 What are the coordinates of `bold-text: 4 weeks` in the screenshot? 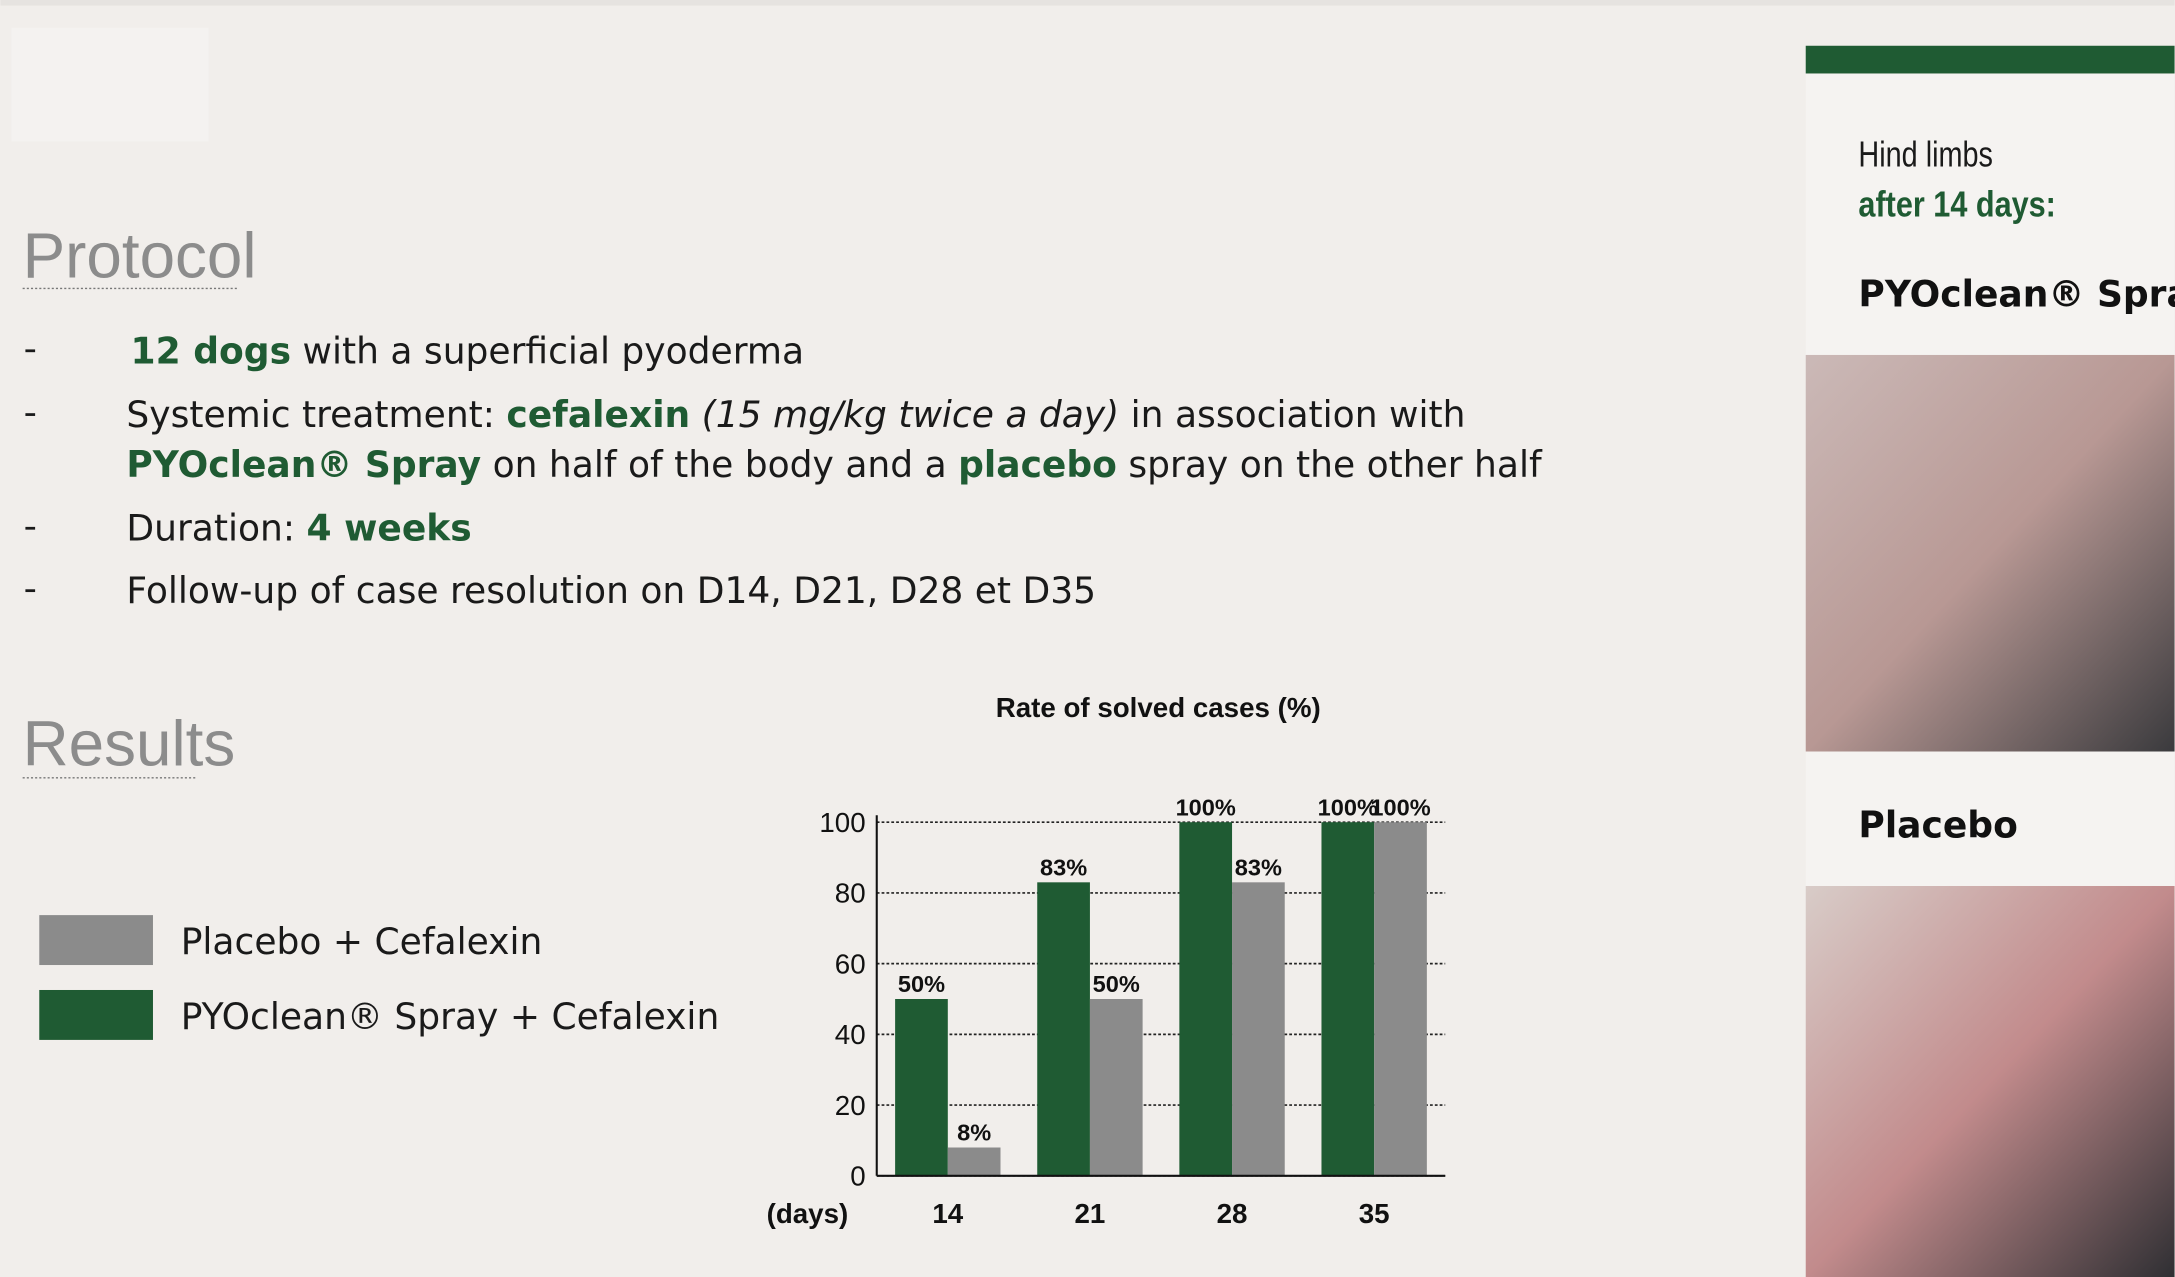 It's located at (388, 529).